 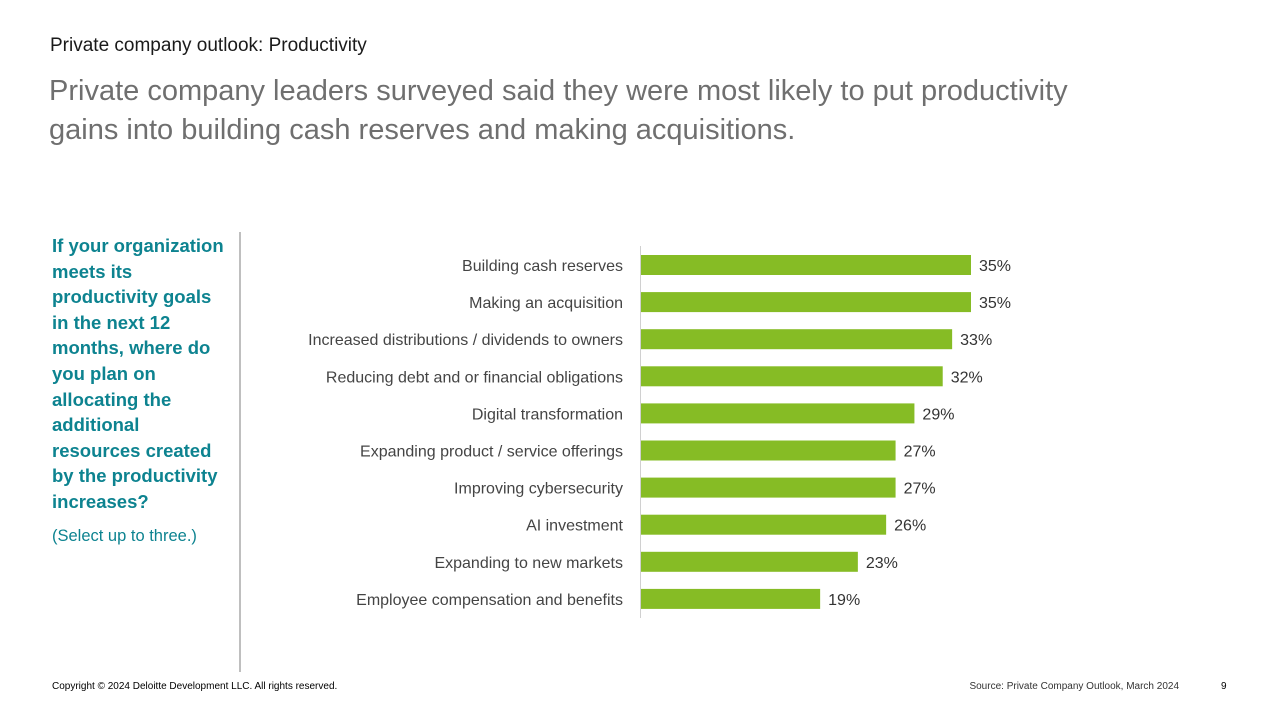 I want to click on section-label: Private company outlook: Productivity, so click(x=208, y=45).